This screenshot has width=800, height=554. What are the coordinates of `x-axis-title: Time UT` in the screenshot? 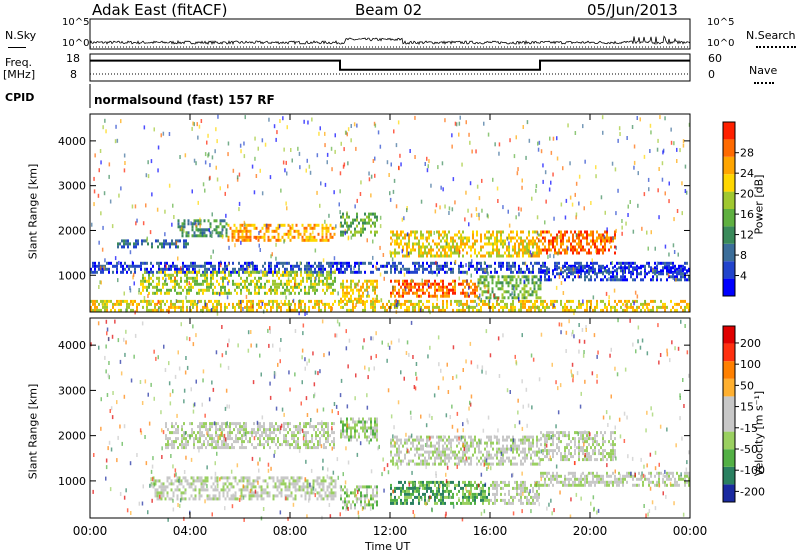 It's located at (388, 546).